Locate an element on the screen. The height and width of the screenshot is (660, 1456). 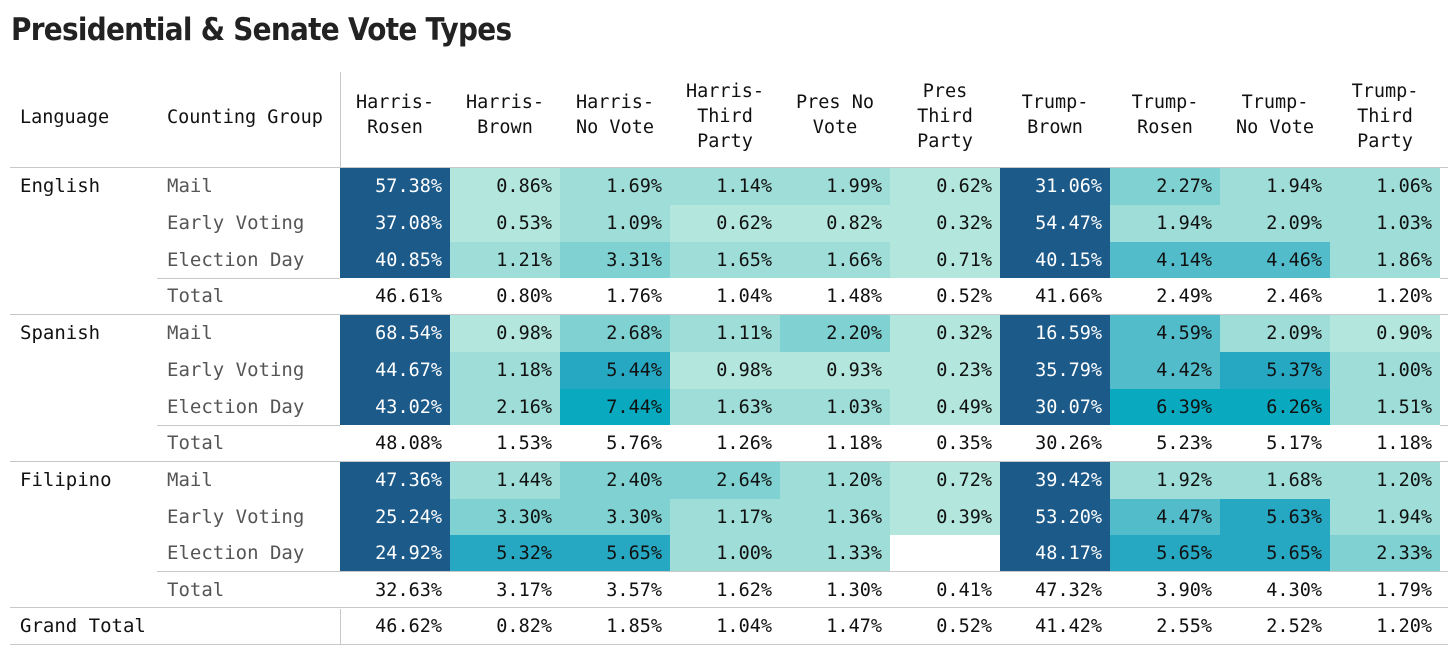
grand-total-cell: 0.82% is located at coordinates (524, 626).